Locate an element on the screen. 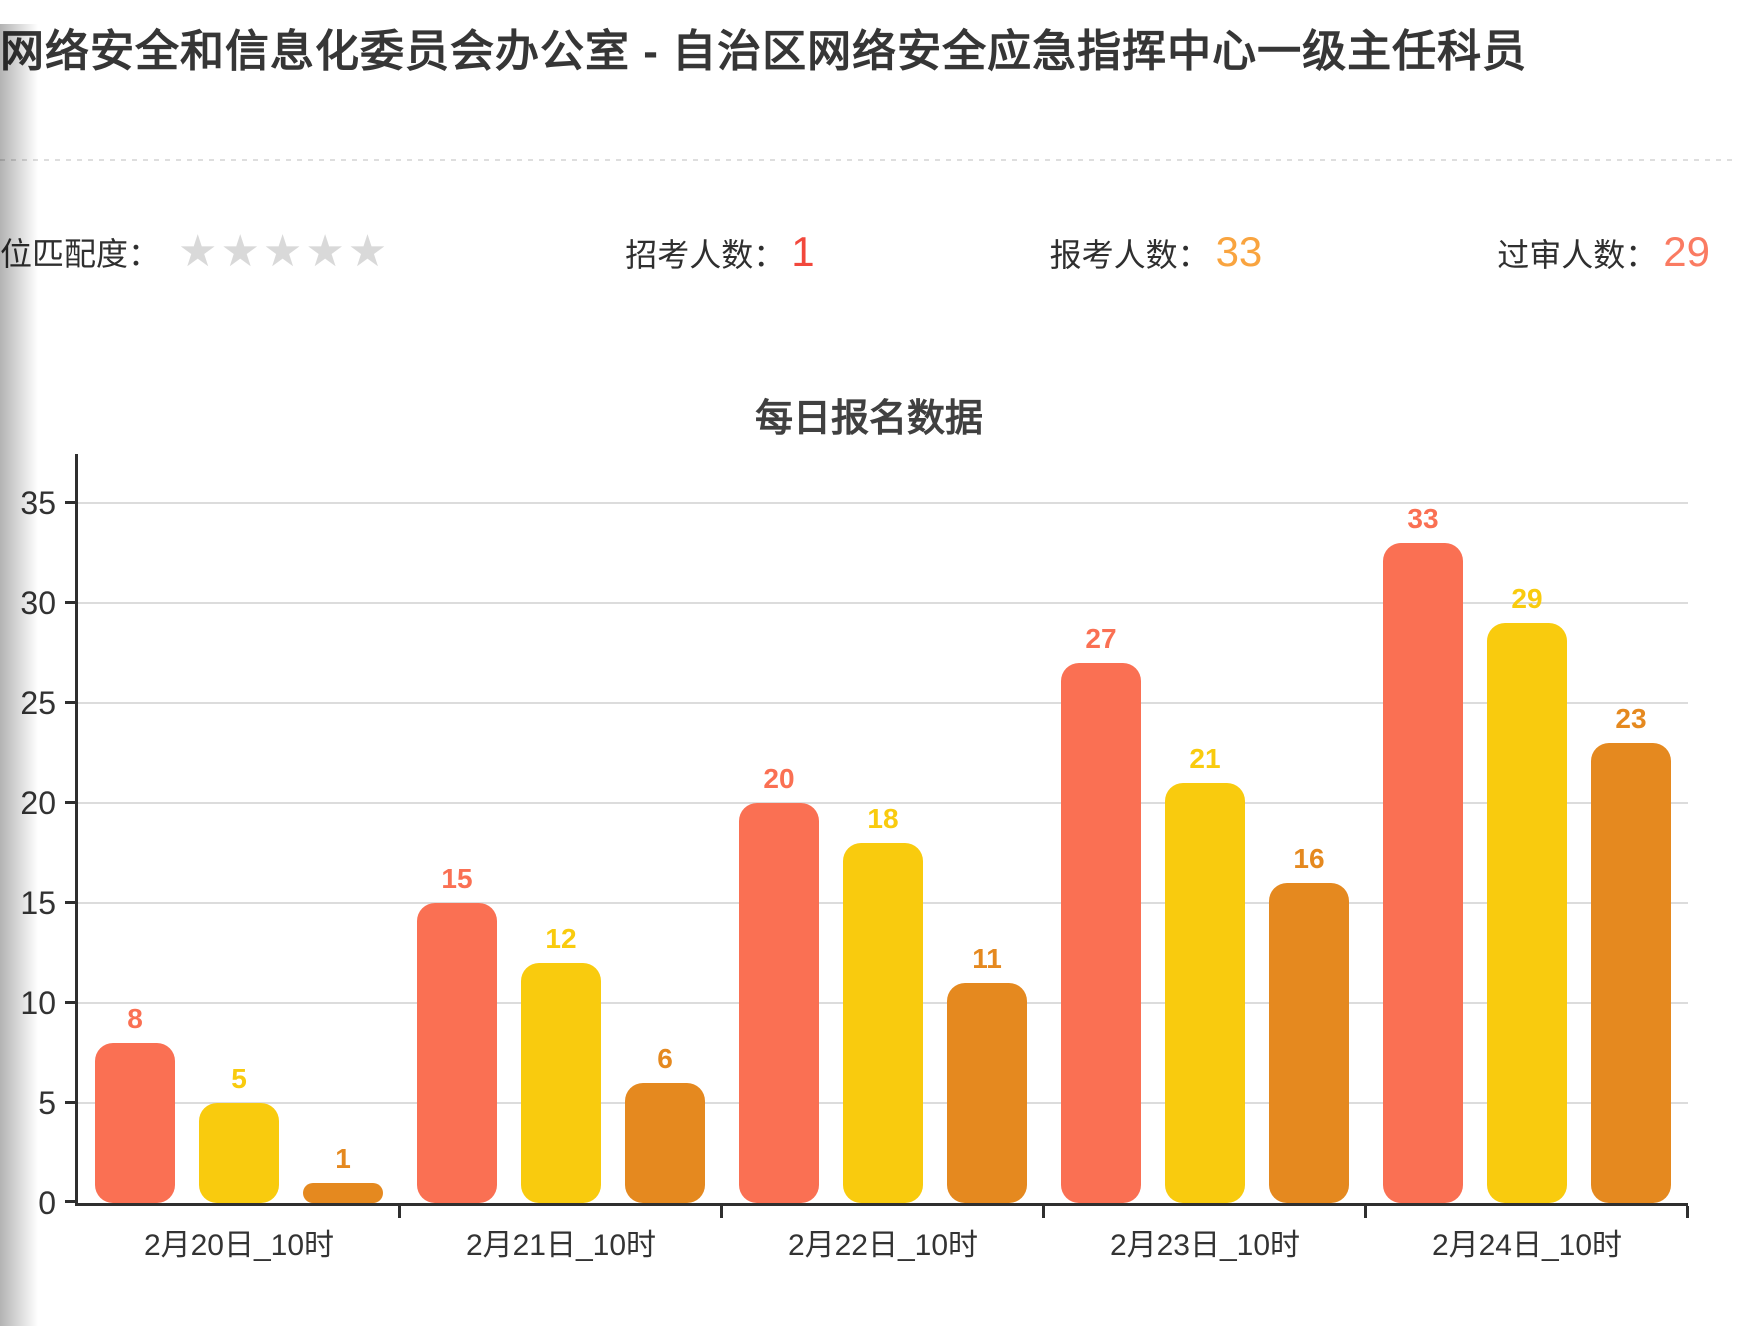 Image resolution: width=1738 pixels, height=1326 pixels. x-axis-label: 2月22日_10时 is located at coordinates (883, 1245).